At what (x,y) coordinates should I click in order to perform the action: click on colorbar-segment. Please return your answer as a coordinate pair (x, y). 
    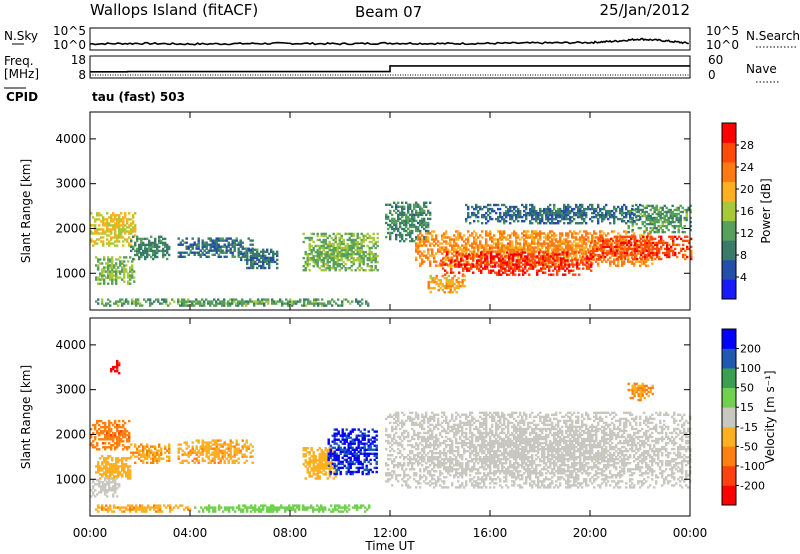
    Looking at the image, I should click on (729, 289).